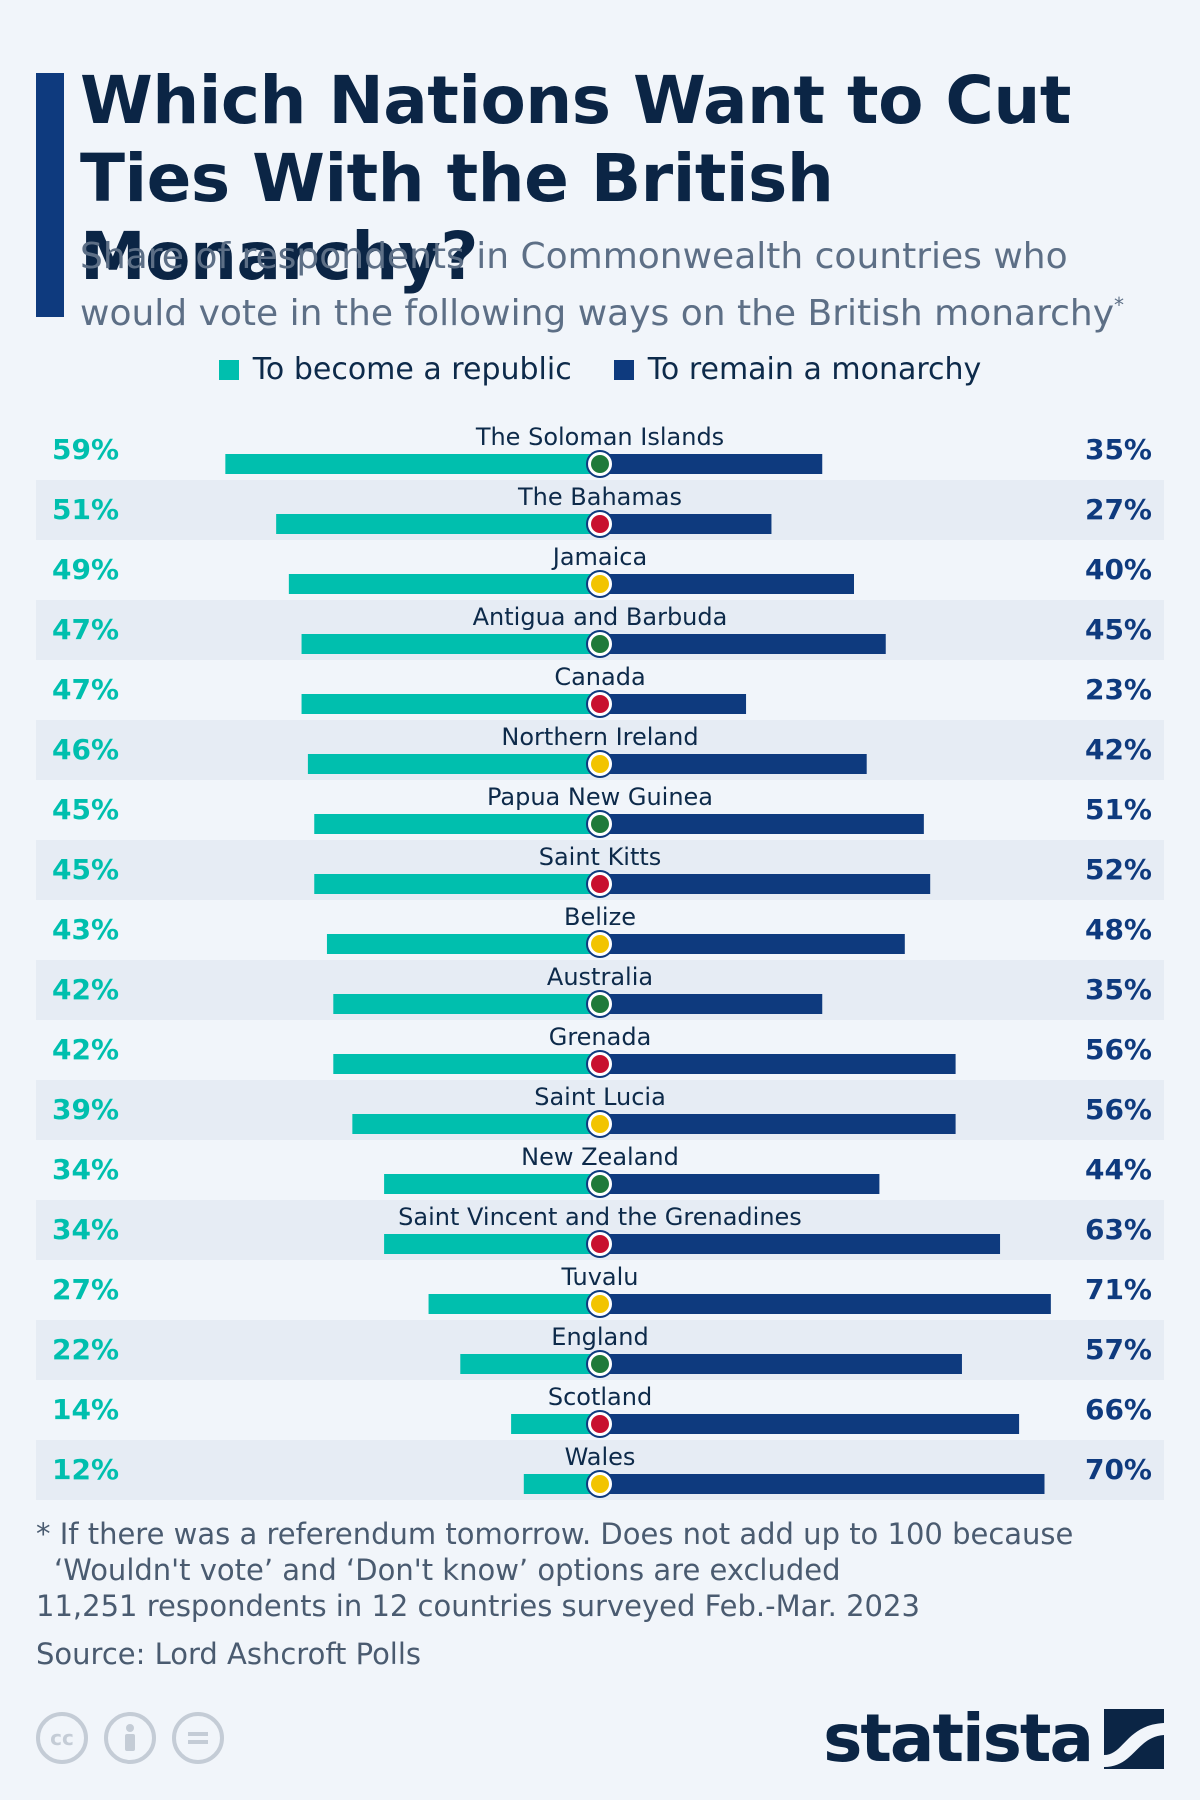  What do you see at coordinates (412, 369) in the screenshot?
I see `legend-label-republic: To become a republic` at bounding box center [412, 369].